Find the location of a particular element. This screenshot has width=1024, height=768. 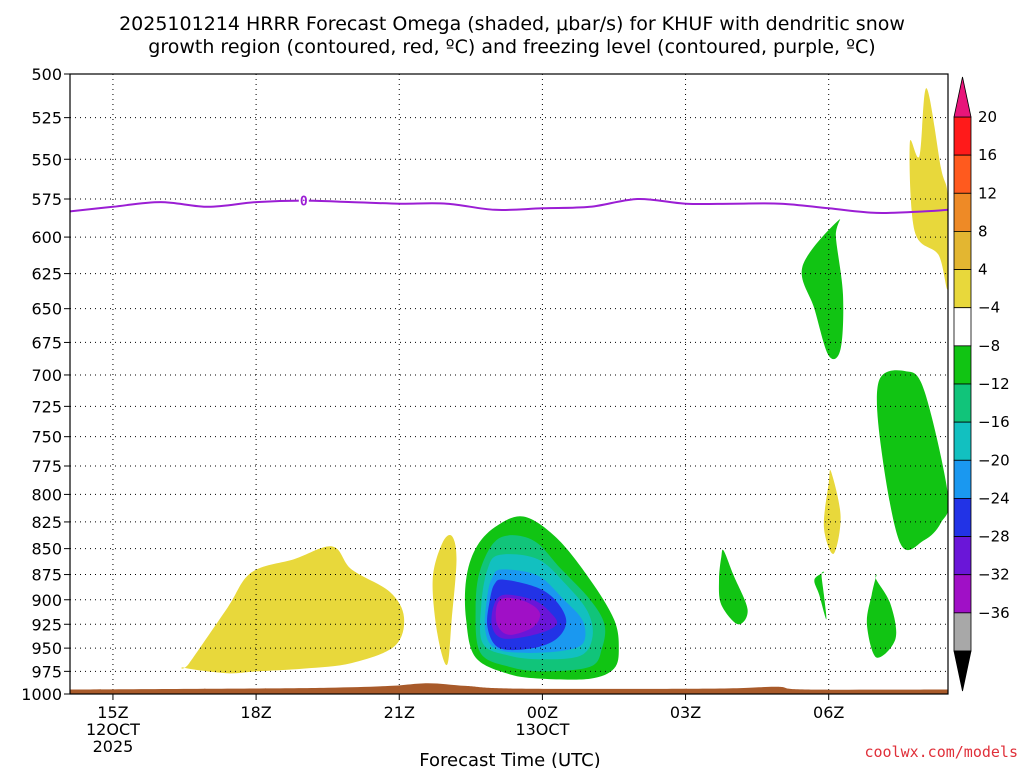

colorbar-label-6: −8 is located at coordinates (989, 346).